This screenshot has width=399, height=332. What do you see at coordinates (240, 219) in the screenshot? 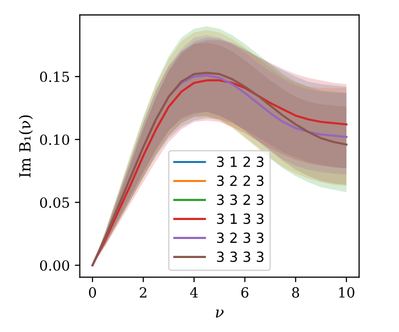
I see `legend-label: 3 1 3 3` at bounding box center [240, 219].